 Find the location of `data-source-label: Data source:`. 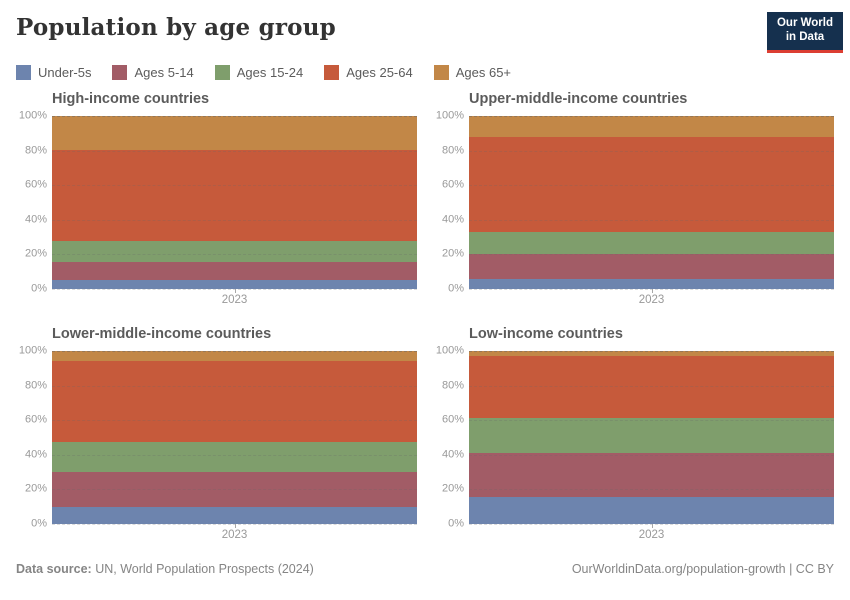

data-source-label: Data source: is located at coordinates (54, 569).